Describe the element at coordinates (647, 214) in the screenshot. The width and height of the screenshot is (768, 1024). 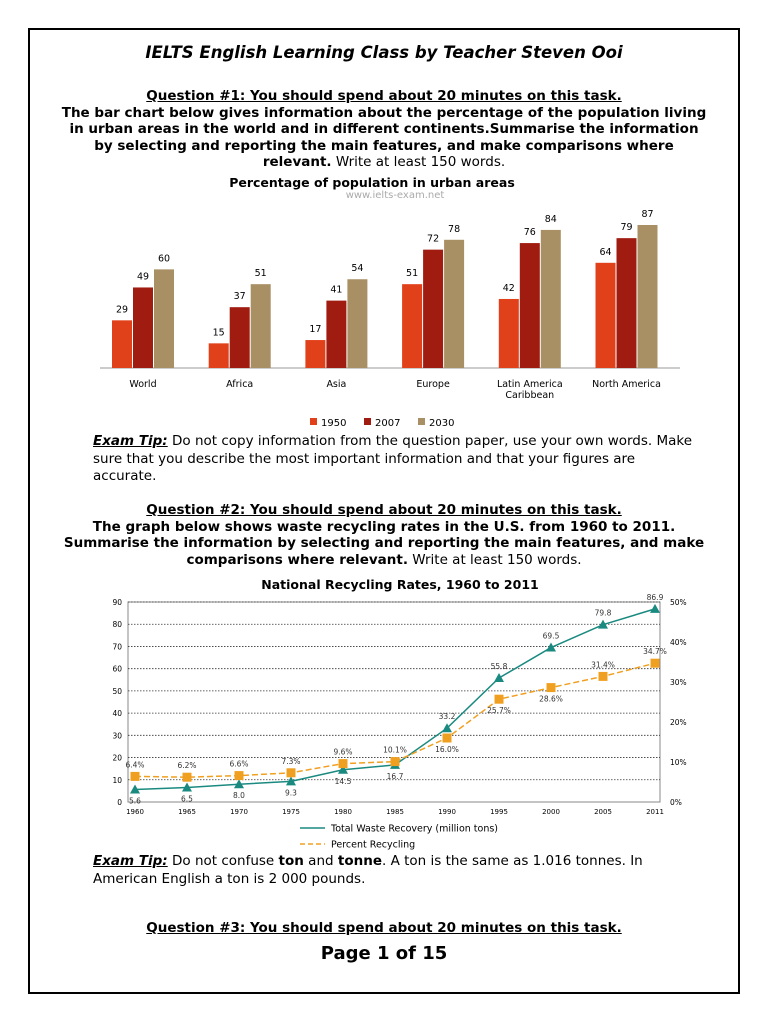
I see `data-label: 87` at that location.